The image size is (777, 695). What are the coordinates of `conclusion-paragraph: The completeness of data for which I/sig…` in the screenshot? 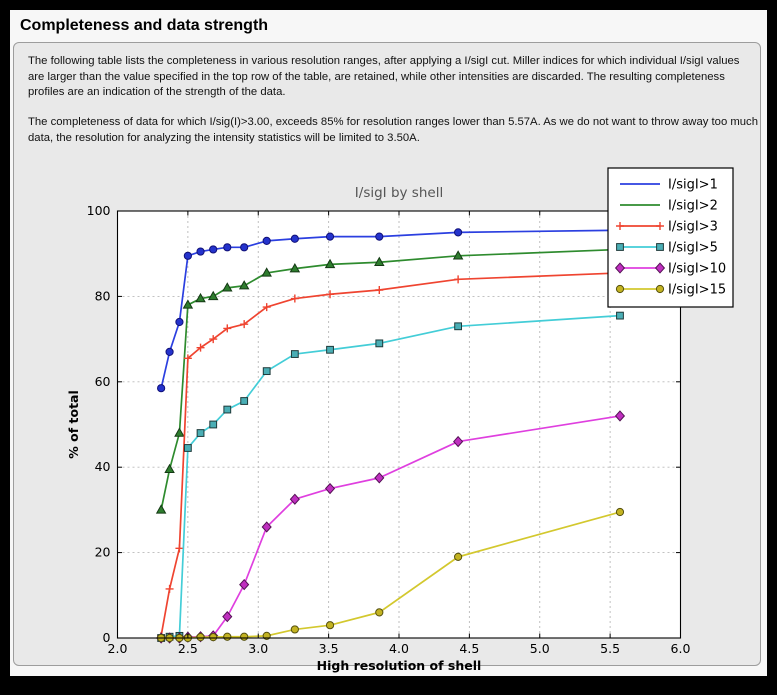 It's located at (393, 130).